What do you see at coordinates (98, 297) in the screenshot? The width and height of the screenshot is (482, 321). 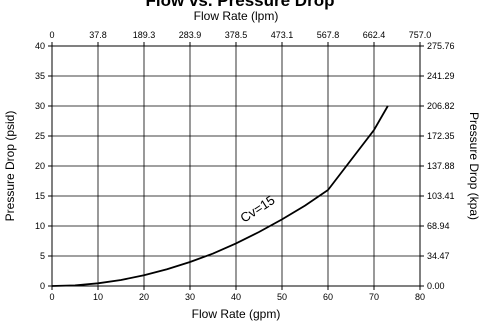 I see `x-tick-label: 10` at bounding box center [98, 297].